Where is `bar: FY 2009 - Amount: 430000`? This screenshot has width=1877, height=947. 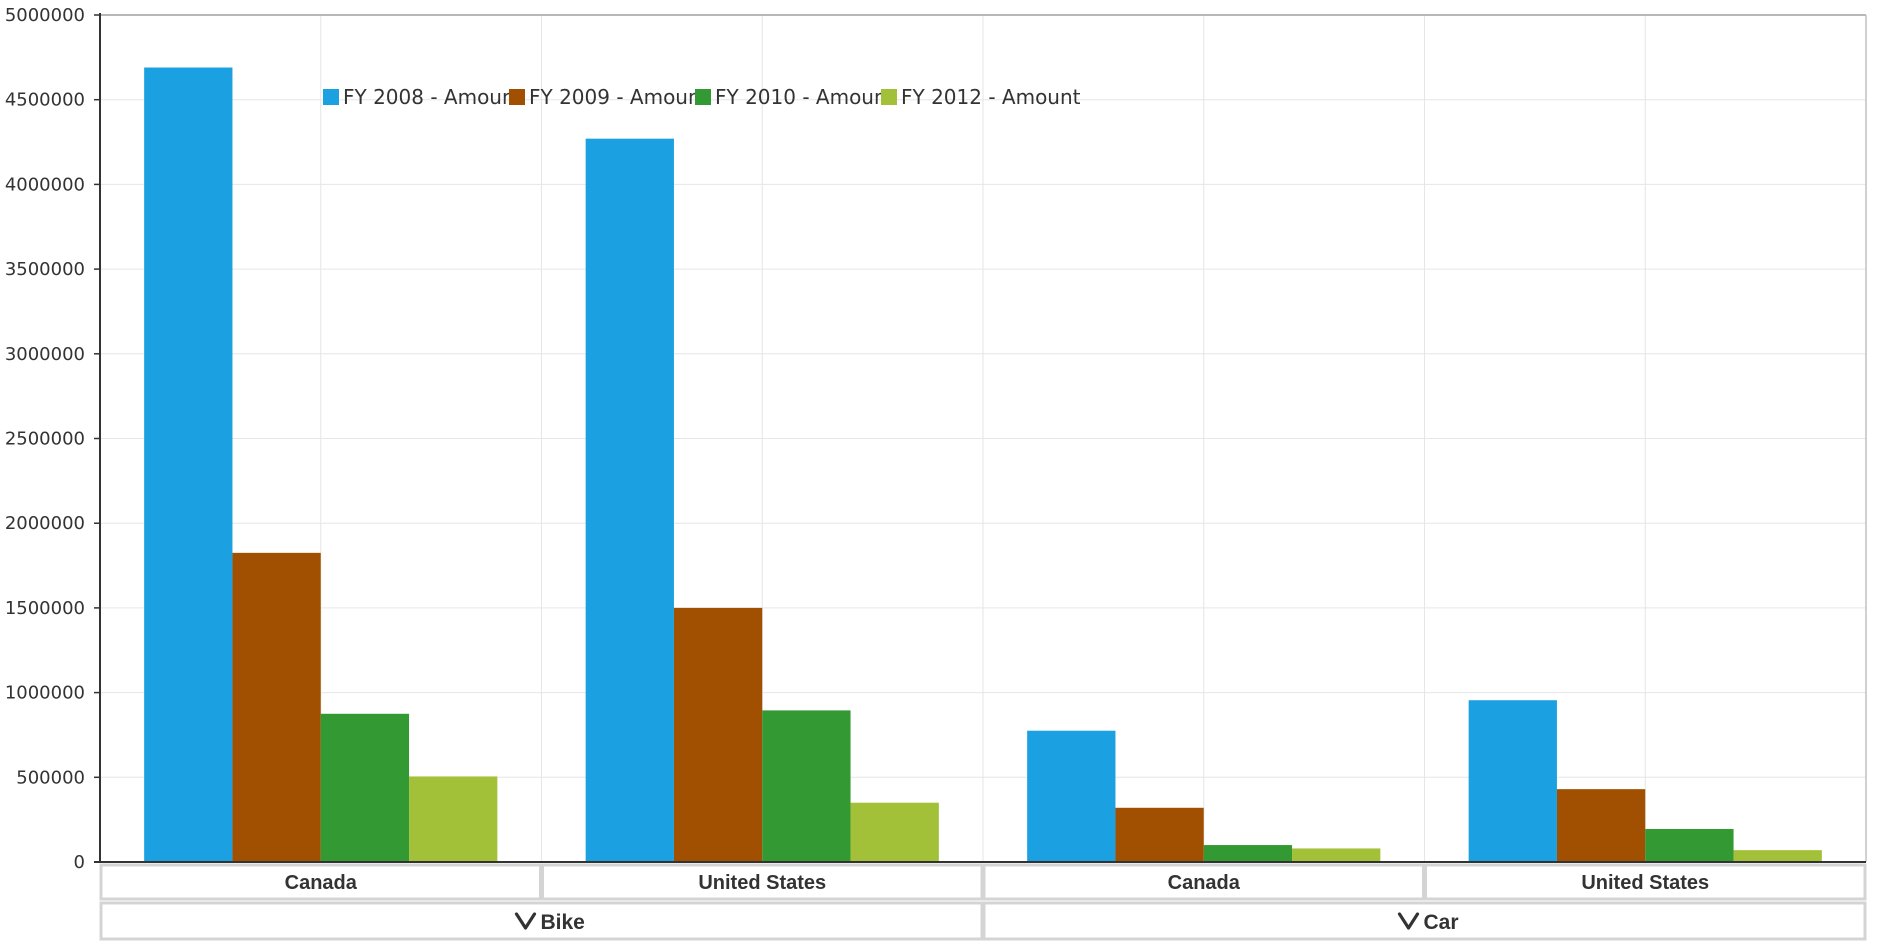 bar: FY 2009 - Amount: 430000 is located at coordinates (1601, 825).